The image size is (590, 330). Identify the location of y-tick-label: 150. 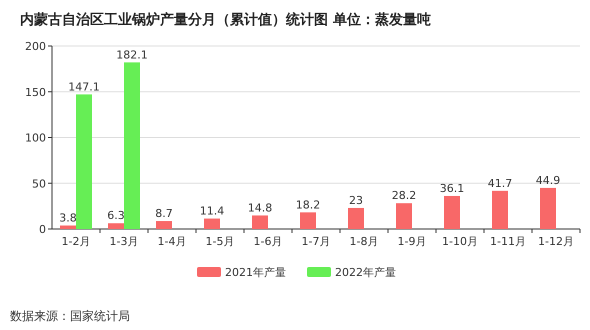
(35, 92).